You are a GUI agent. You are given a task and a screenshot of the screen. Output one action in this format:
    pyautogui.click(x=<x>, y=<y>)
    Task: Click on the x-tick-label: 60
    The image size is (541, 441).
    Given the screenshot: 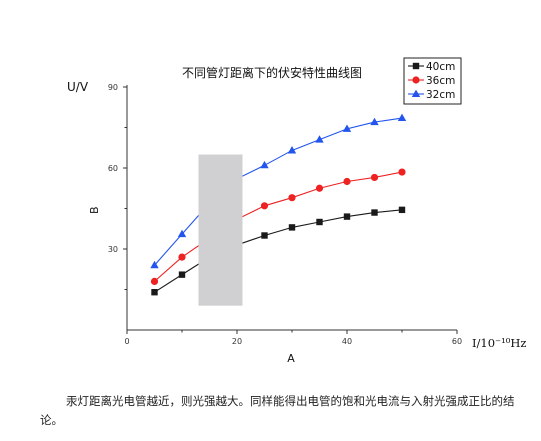 What is the action you would take?
    pyautogui.click(x=457, y=341)
    